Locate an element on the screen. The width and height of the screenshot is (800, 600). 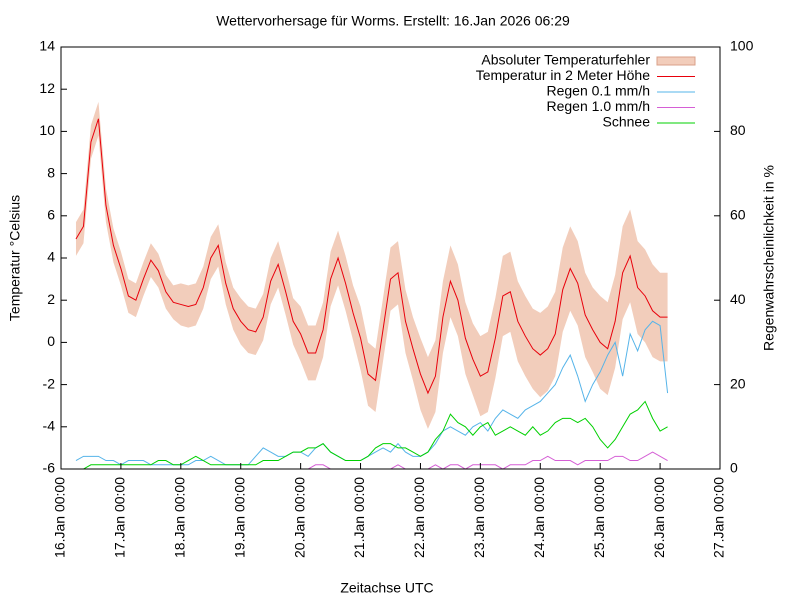
y2-axis-label: Regenwahrscheinlichkeit in % is located at coordinates (769, 258).